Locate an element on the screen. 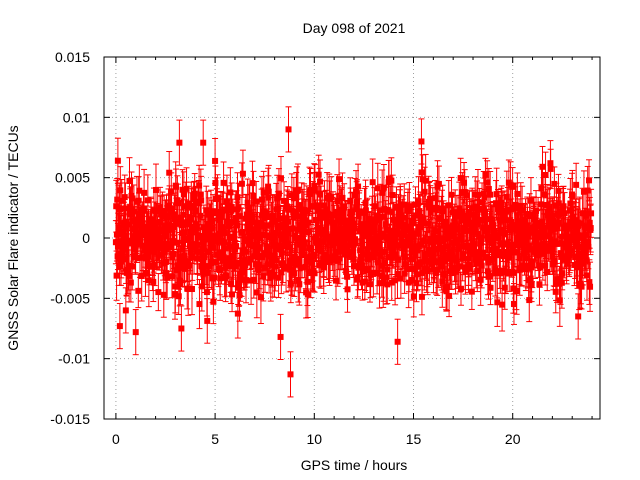 The width and height of the screenshot is (640, 480). data-point is located at coordinates (138, 291).